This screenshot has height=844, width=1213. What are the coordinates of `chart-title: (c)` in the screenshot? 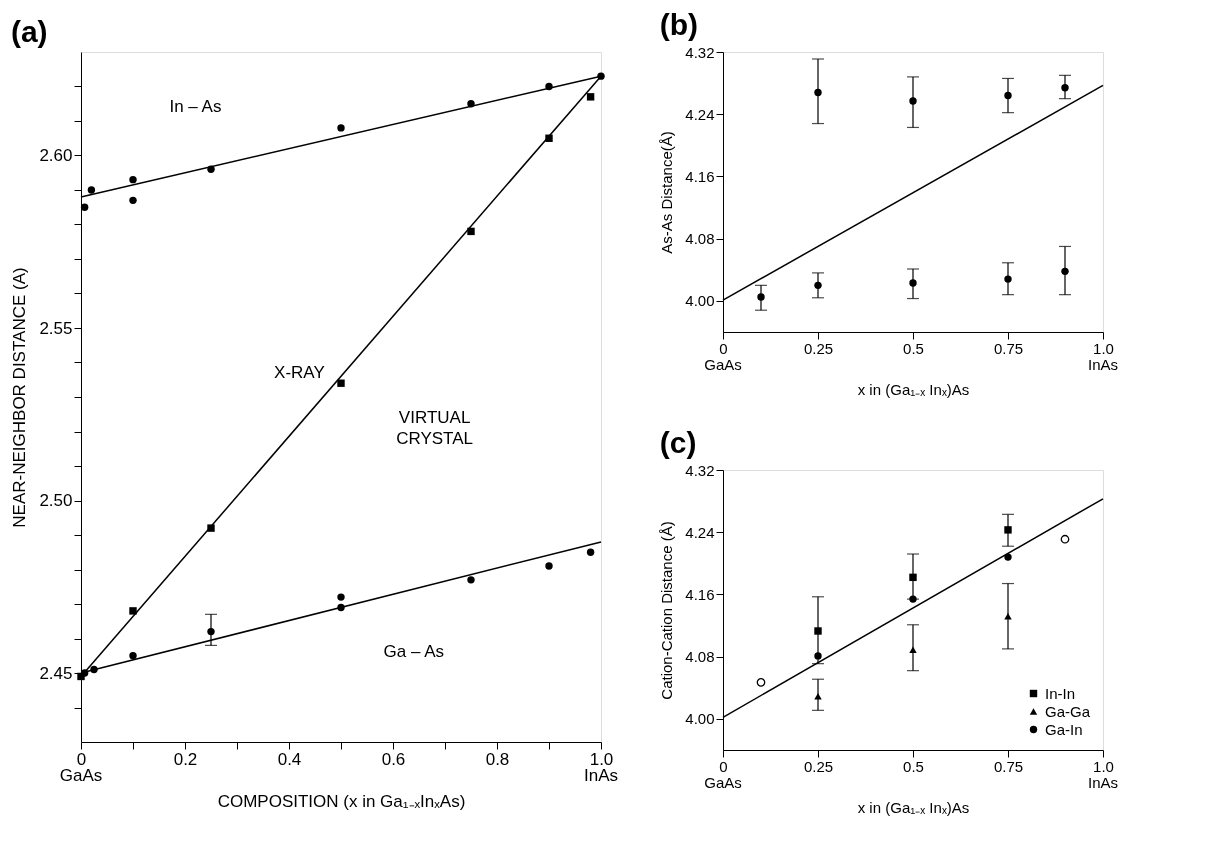 It's located at (678, 442).